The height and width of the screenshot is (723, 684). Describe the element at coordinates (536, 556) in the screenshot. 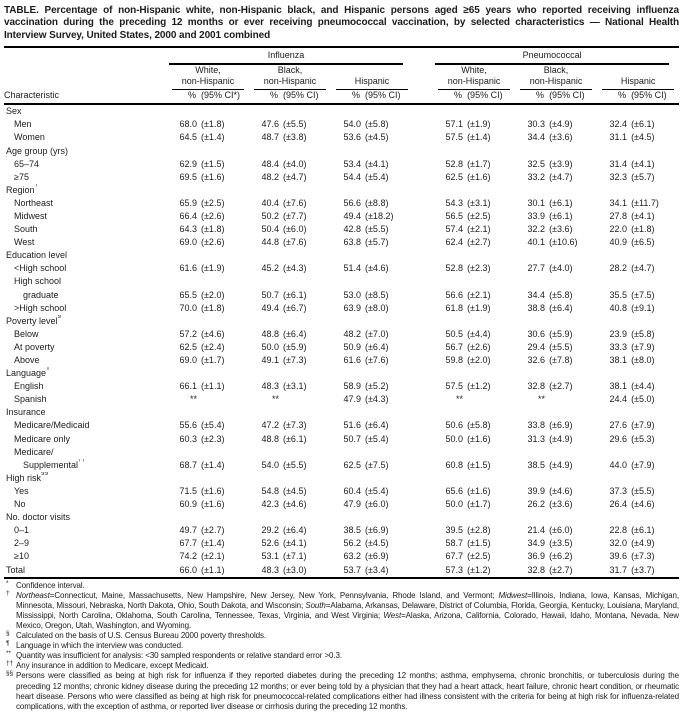

I see `value-percent: 36.9` at that location.